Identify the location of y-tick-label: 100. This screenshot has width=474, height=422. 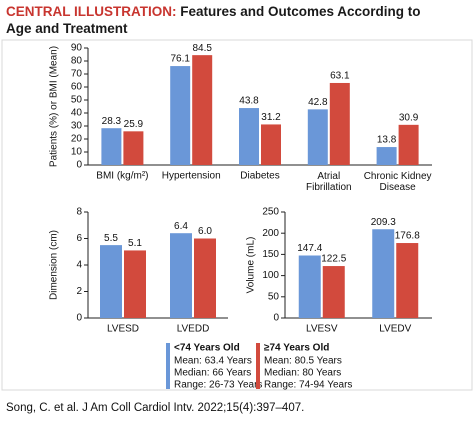
(270, 275).